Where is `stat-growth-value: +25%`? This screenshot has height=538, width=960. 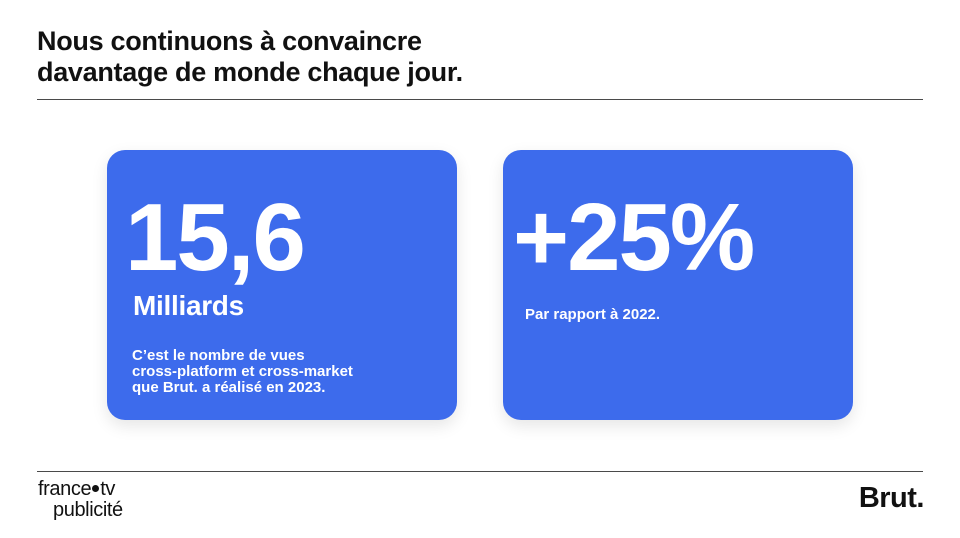
stat-growth-value: +25% is located at coordinates (634, 237).